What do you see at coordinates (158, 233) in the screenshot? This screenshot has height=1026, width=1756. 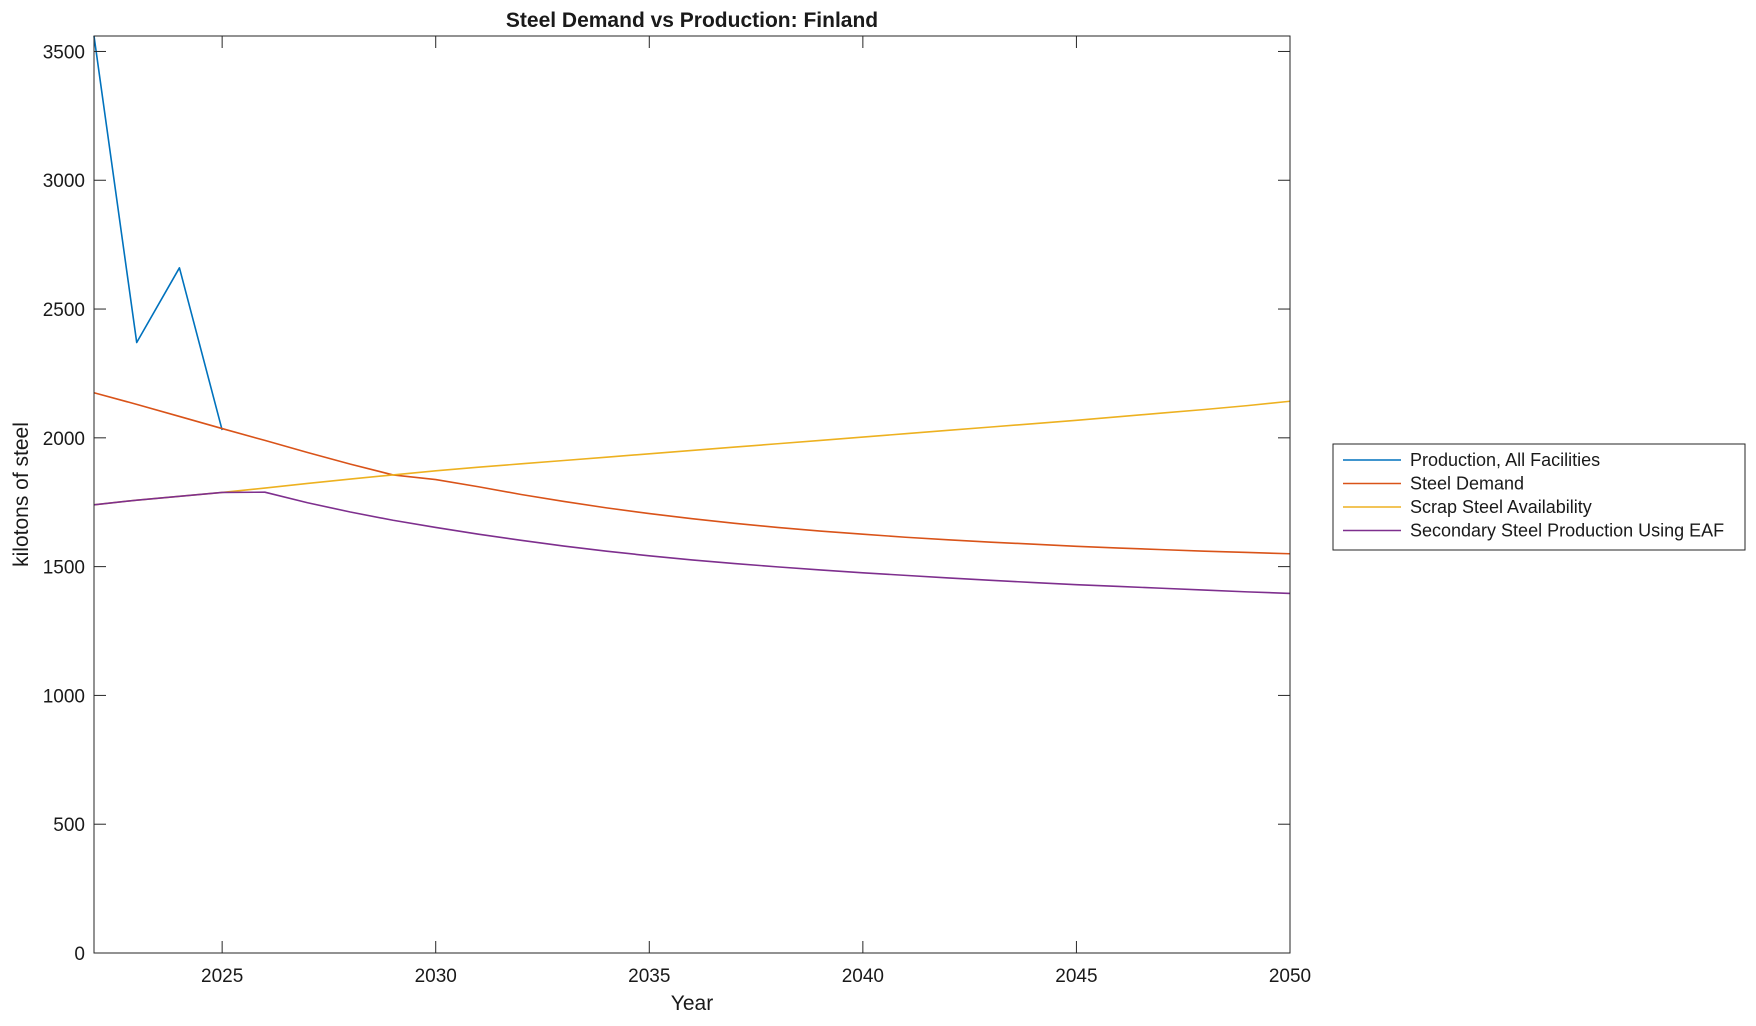 I see `series-line-production-all-facilities` at bounding box center [158, 233].